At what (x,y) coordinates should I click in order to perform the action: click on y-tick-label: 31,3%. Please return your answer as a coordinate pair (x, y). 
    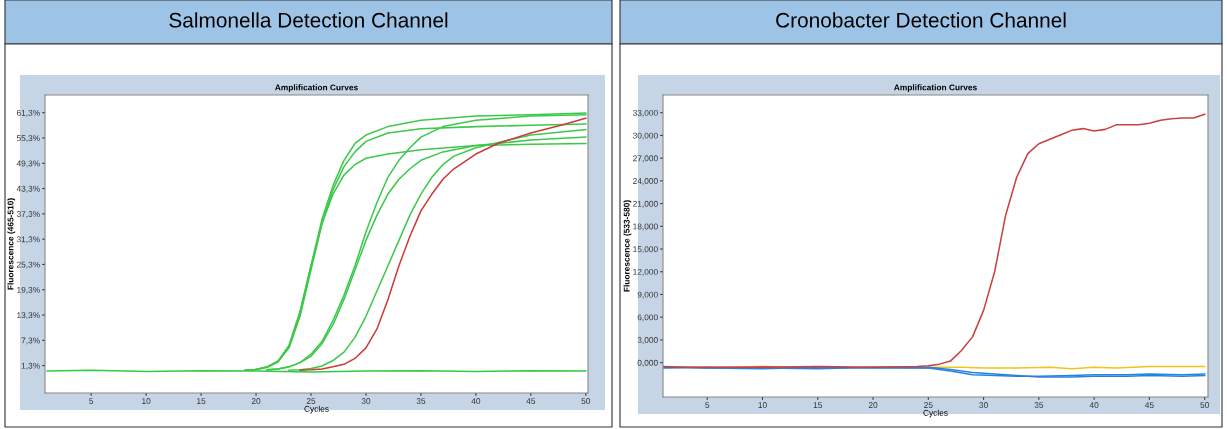
    Looking at the image, I should click on (28, 240).